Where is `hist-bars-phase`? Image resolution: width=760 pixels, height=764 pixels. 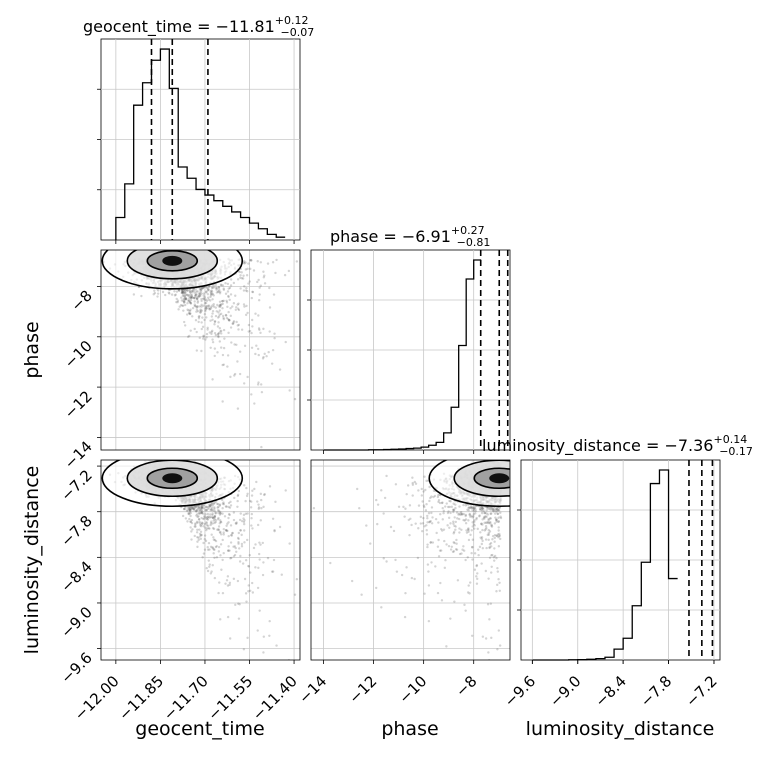 hist-bars-phase is located at coordinates (403, 355).